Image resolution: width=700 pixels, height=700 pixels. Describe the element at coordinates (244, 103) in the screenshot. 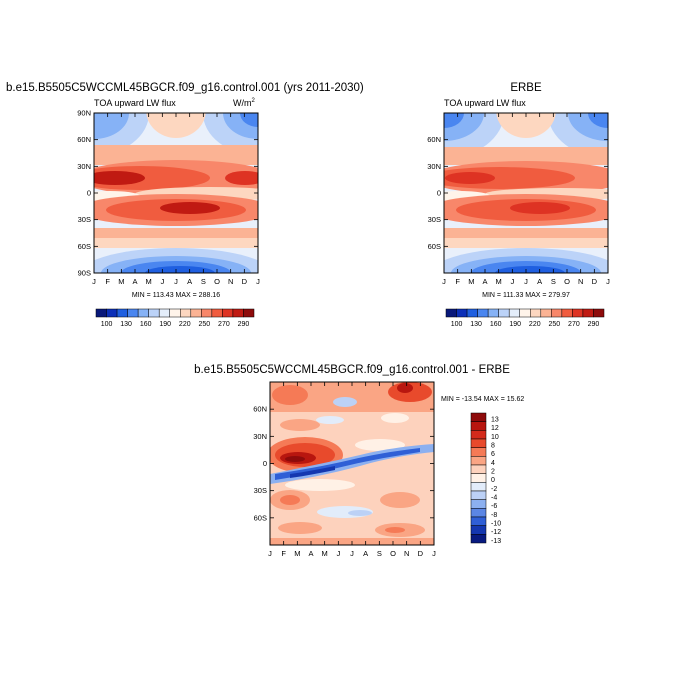

I see `panel-model-units: W/m2` at that location.